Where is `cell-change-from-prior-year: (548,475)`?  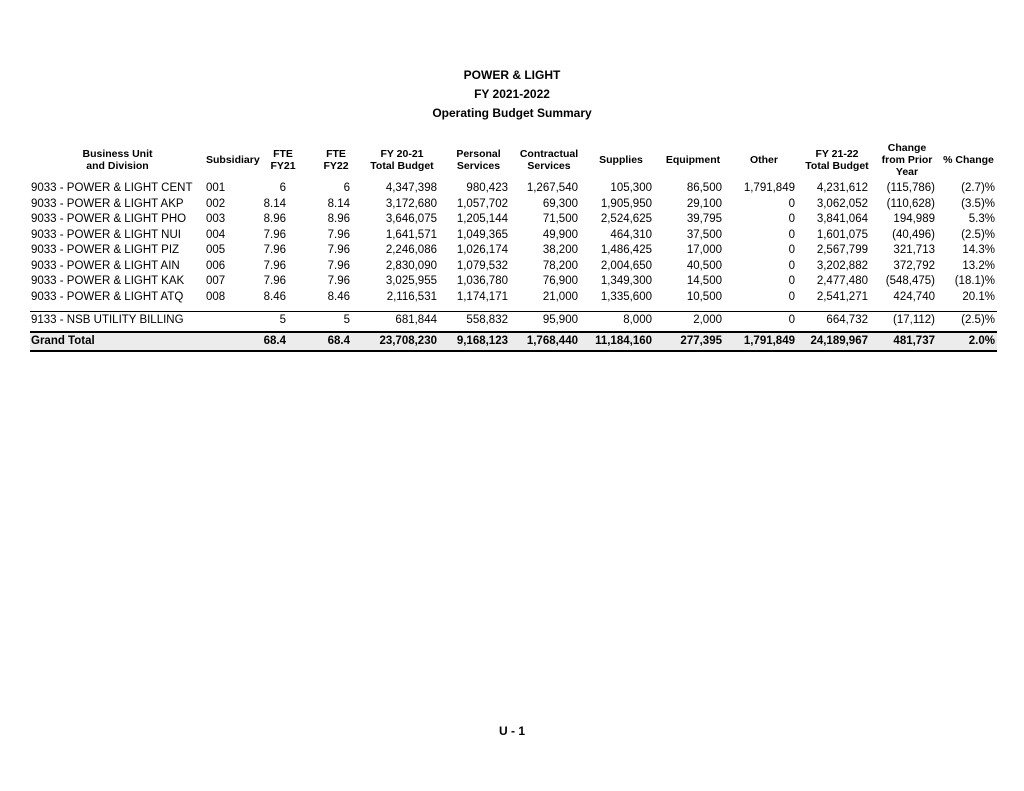 cell-change-from-prior-year: (548,475) is located at coordinates (910, 281).